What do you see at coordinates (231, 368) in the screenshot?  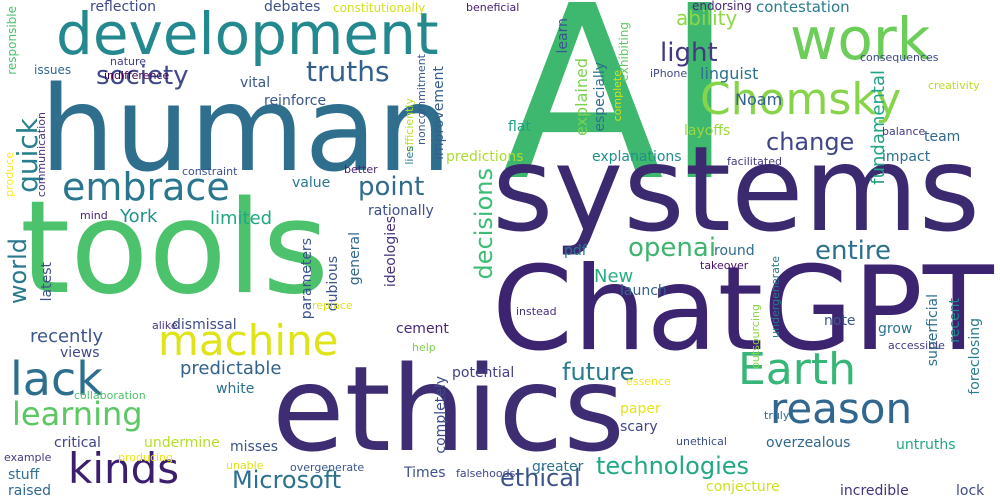 I see `word: predictable` at bounding box center [231, 368].